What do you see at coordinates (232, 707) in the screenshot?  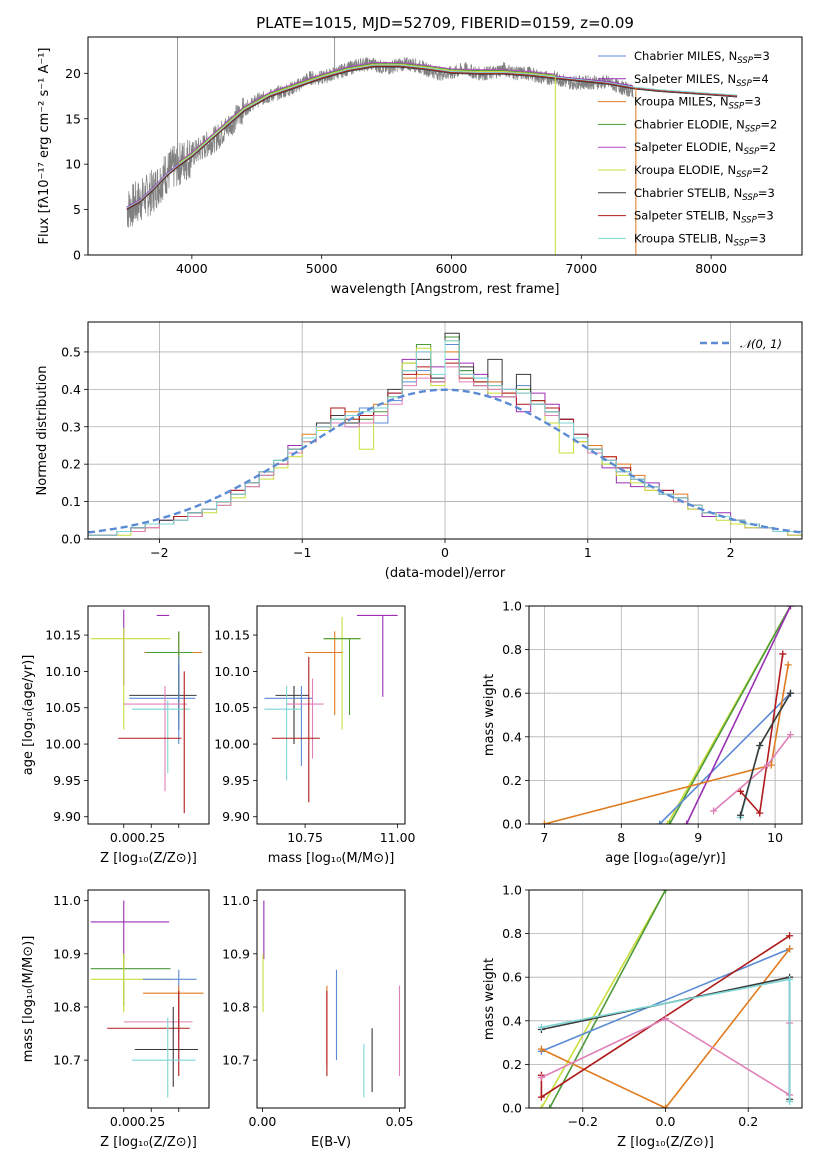 I see `y-tick-label: 10.05` at bounding box center [232, 707].